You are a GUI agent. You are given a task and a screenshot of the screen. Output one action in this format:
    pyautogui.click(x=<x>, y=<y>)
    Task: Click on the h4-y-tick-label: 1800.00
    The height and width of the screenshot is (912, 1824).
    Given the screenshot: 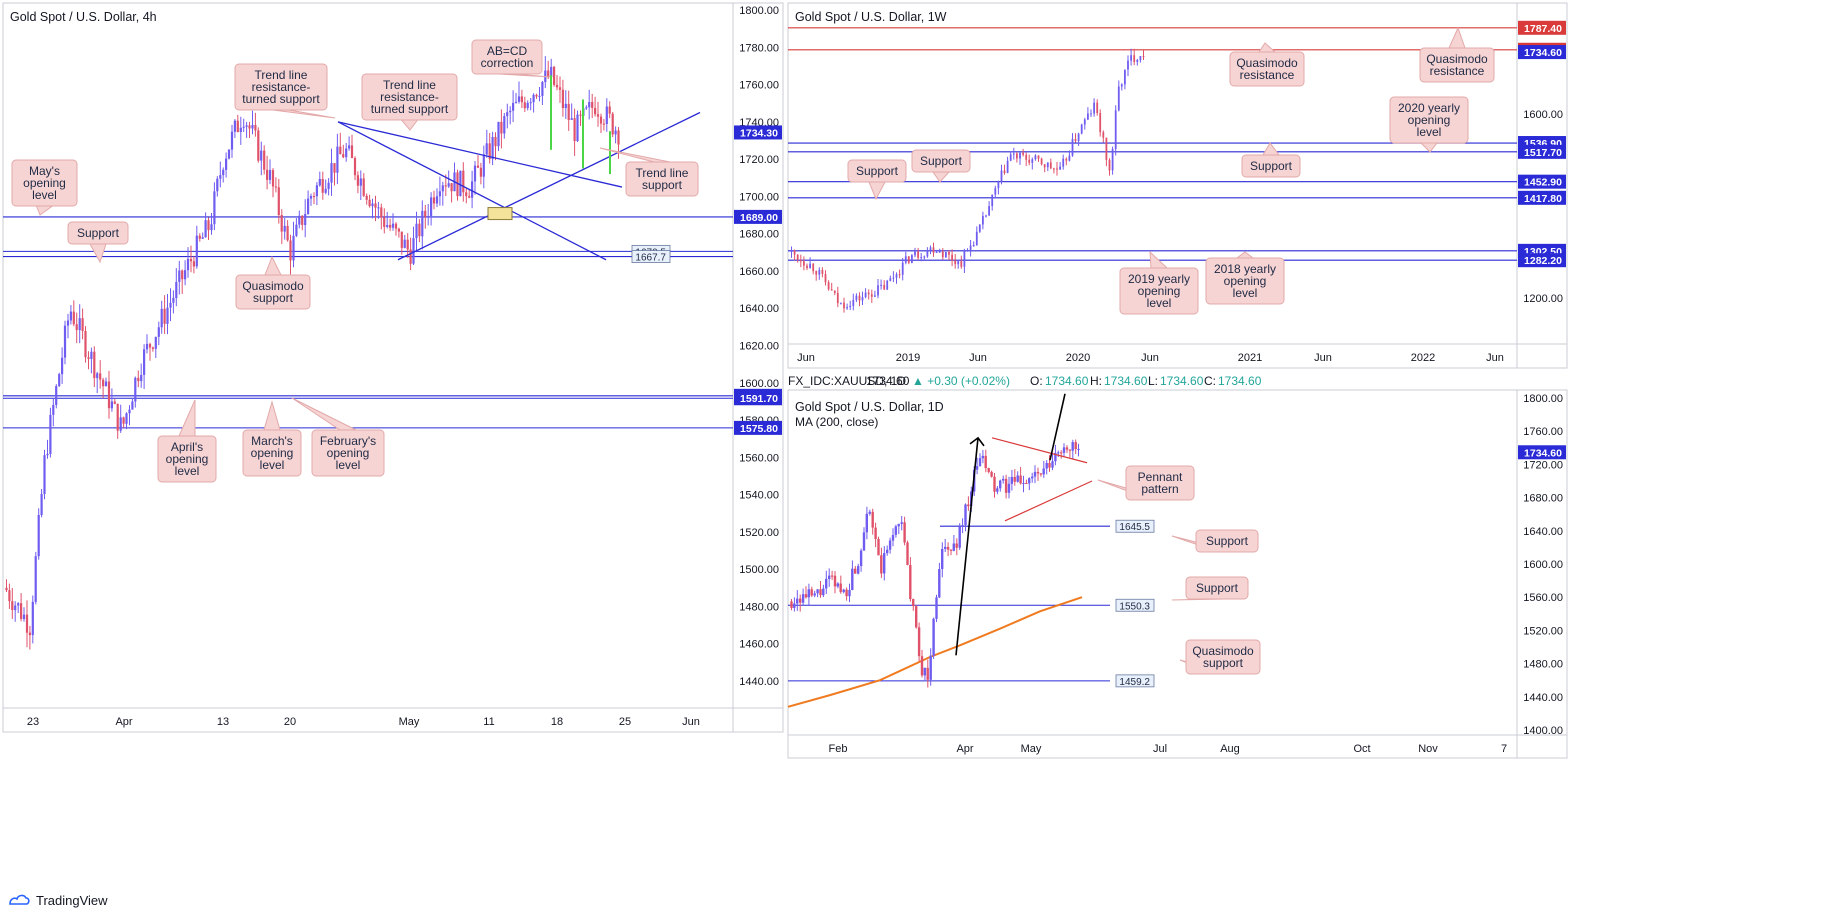 What is the action you would take?
    pyautogui.click(x=759, y=11)
    